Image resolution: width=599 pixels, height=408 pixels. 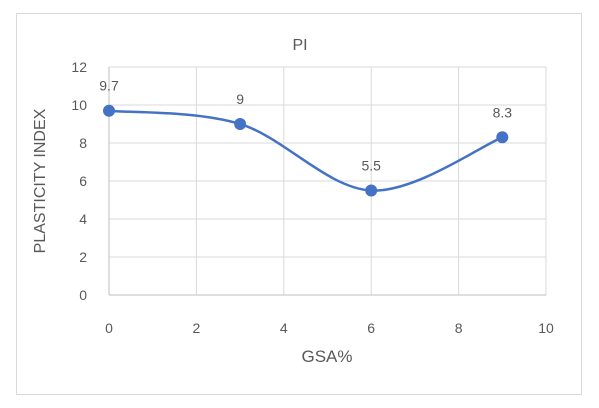 I want to click on x-tick-label: 10, so click(x=546, y=328).